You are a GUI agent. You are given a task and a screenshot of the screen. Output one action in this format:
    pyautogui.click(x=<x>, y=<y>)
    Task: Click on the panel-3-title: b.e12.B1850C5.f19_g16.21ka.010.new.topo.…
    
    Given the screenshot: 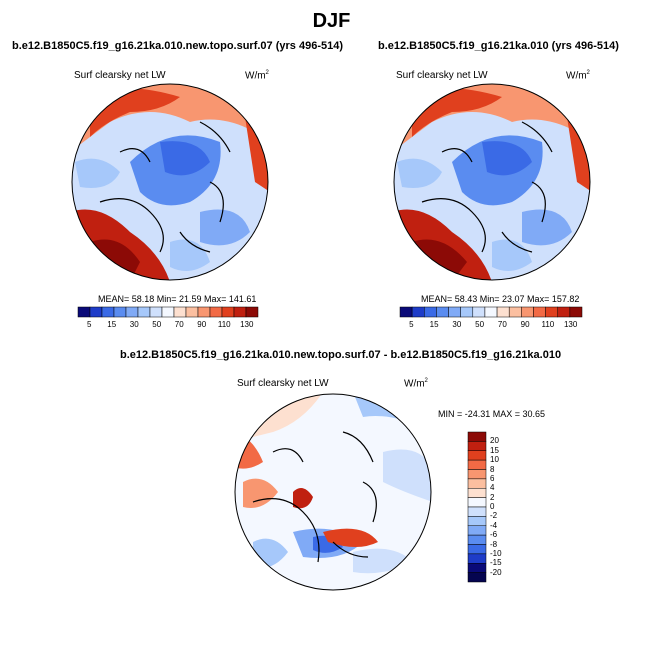 What is the action you would take?
    pyautogui.click(x=341, y=355)
    